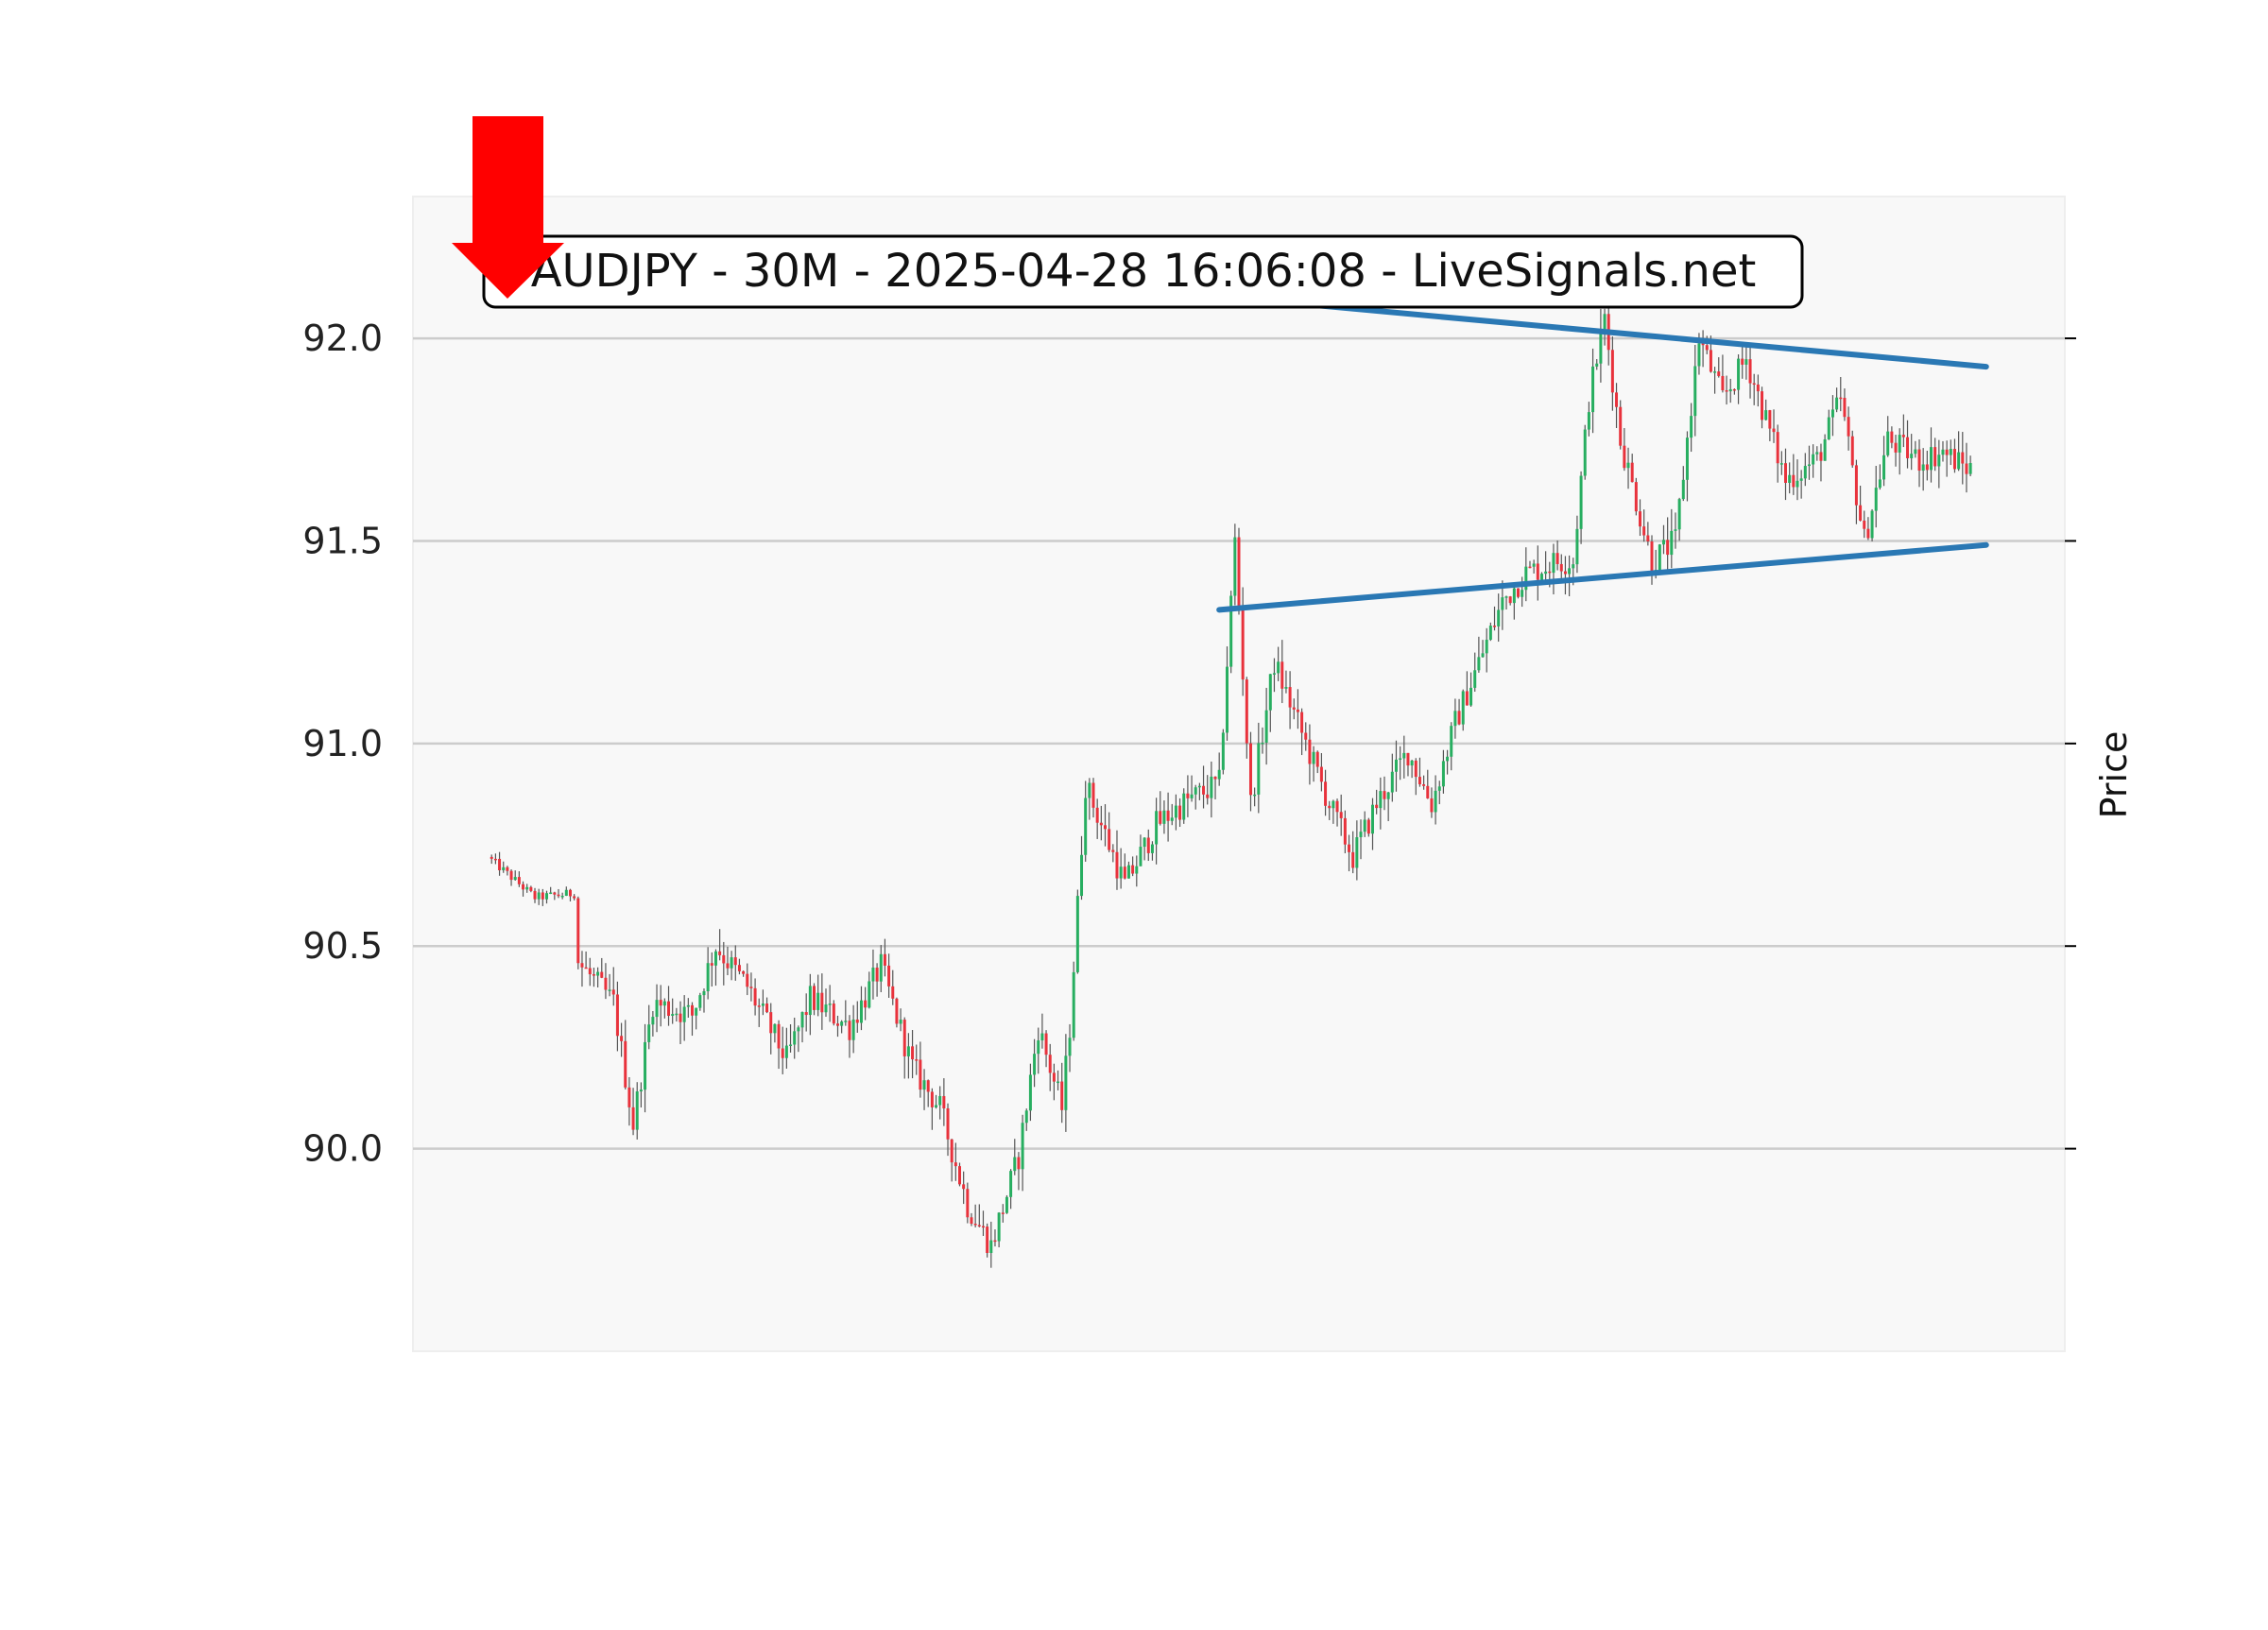  What do you see at coordinates (342, 1149) in the screenshot?
I see `y-tick-label: 90.0` at bounding box center [342, 1149].